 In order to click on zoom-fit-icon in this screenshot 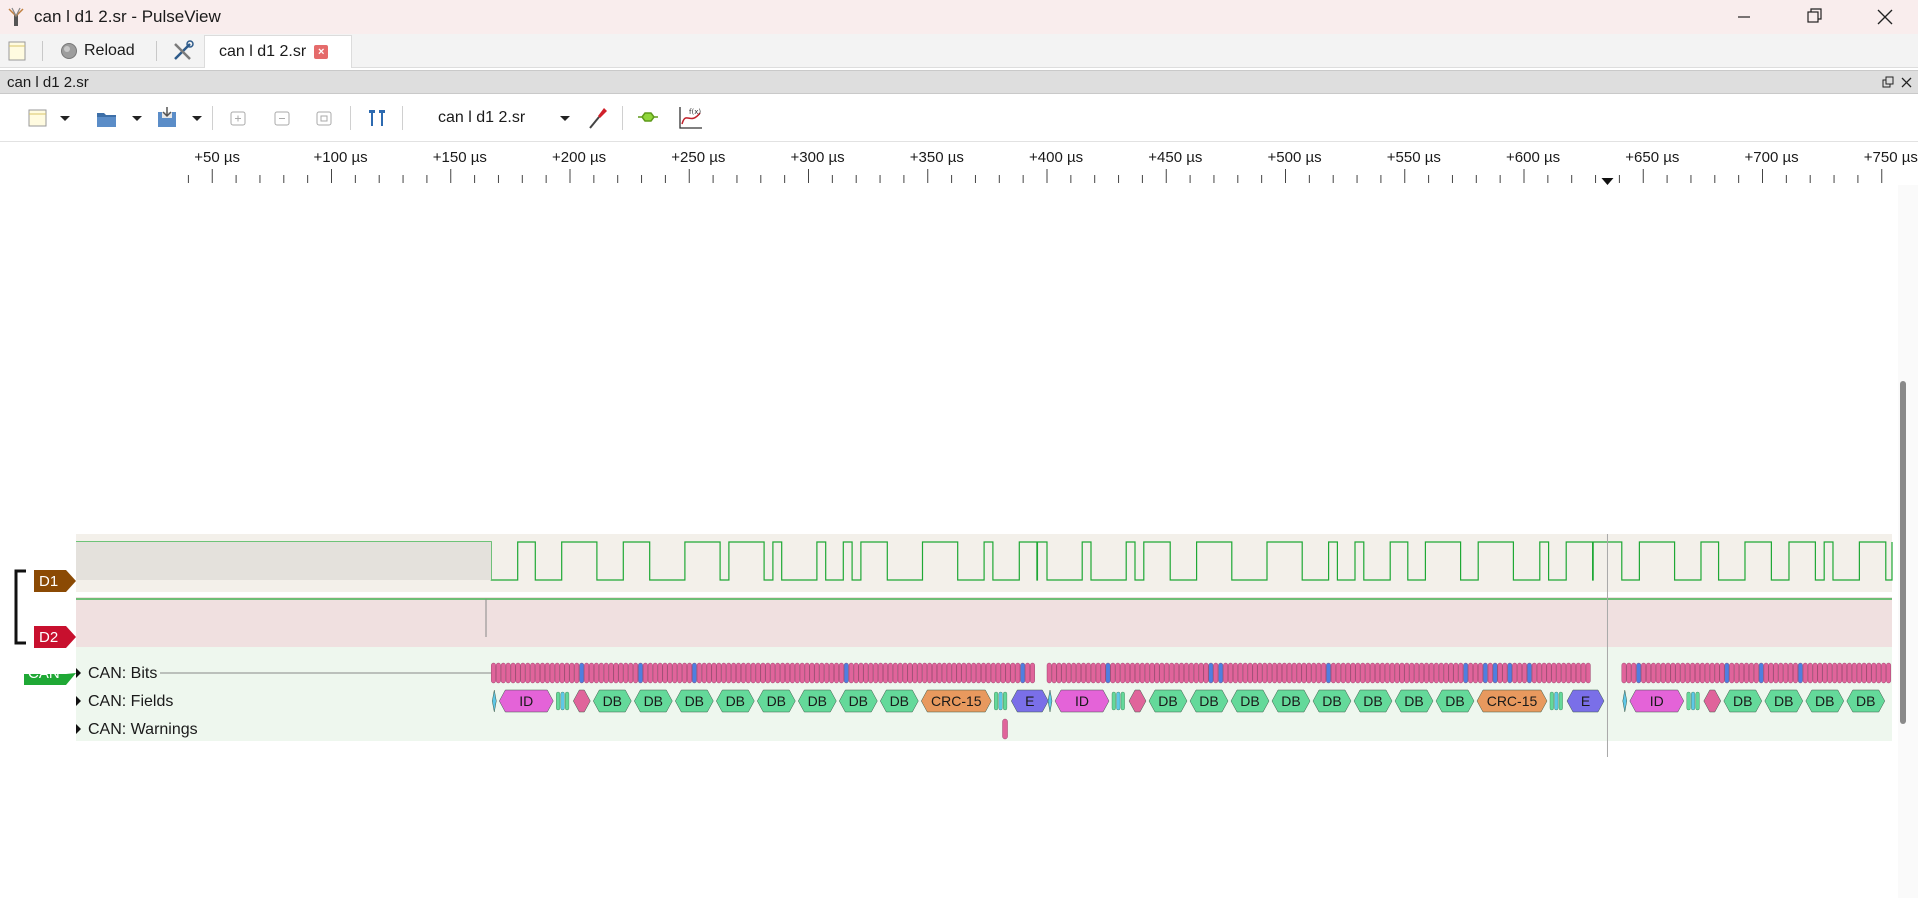, I will do `click(324, 118)`.